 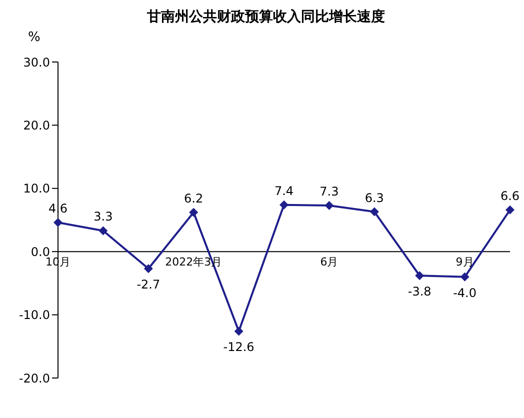 I want to click on y-tick-label: 30.0, so click(x=36, y=62).